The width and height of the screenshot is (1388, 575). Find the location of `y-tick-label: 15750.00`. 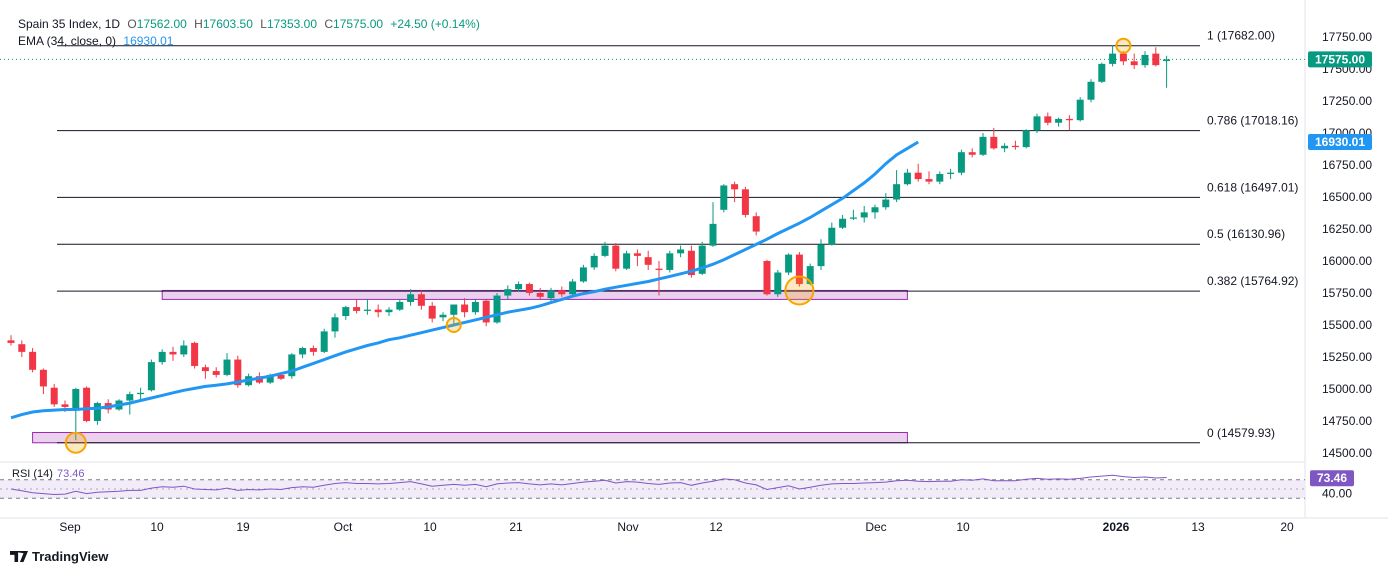

y-tick-label: 15750.00 is located at coordinates (1347, 293).